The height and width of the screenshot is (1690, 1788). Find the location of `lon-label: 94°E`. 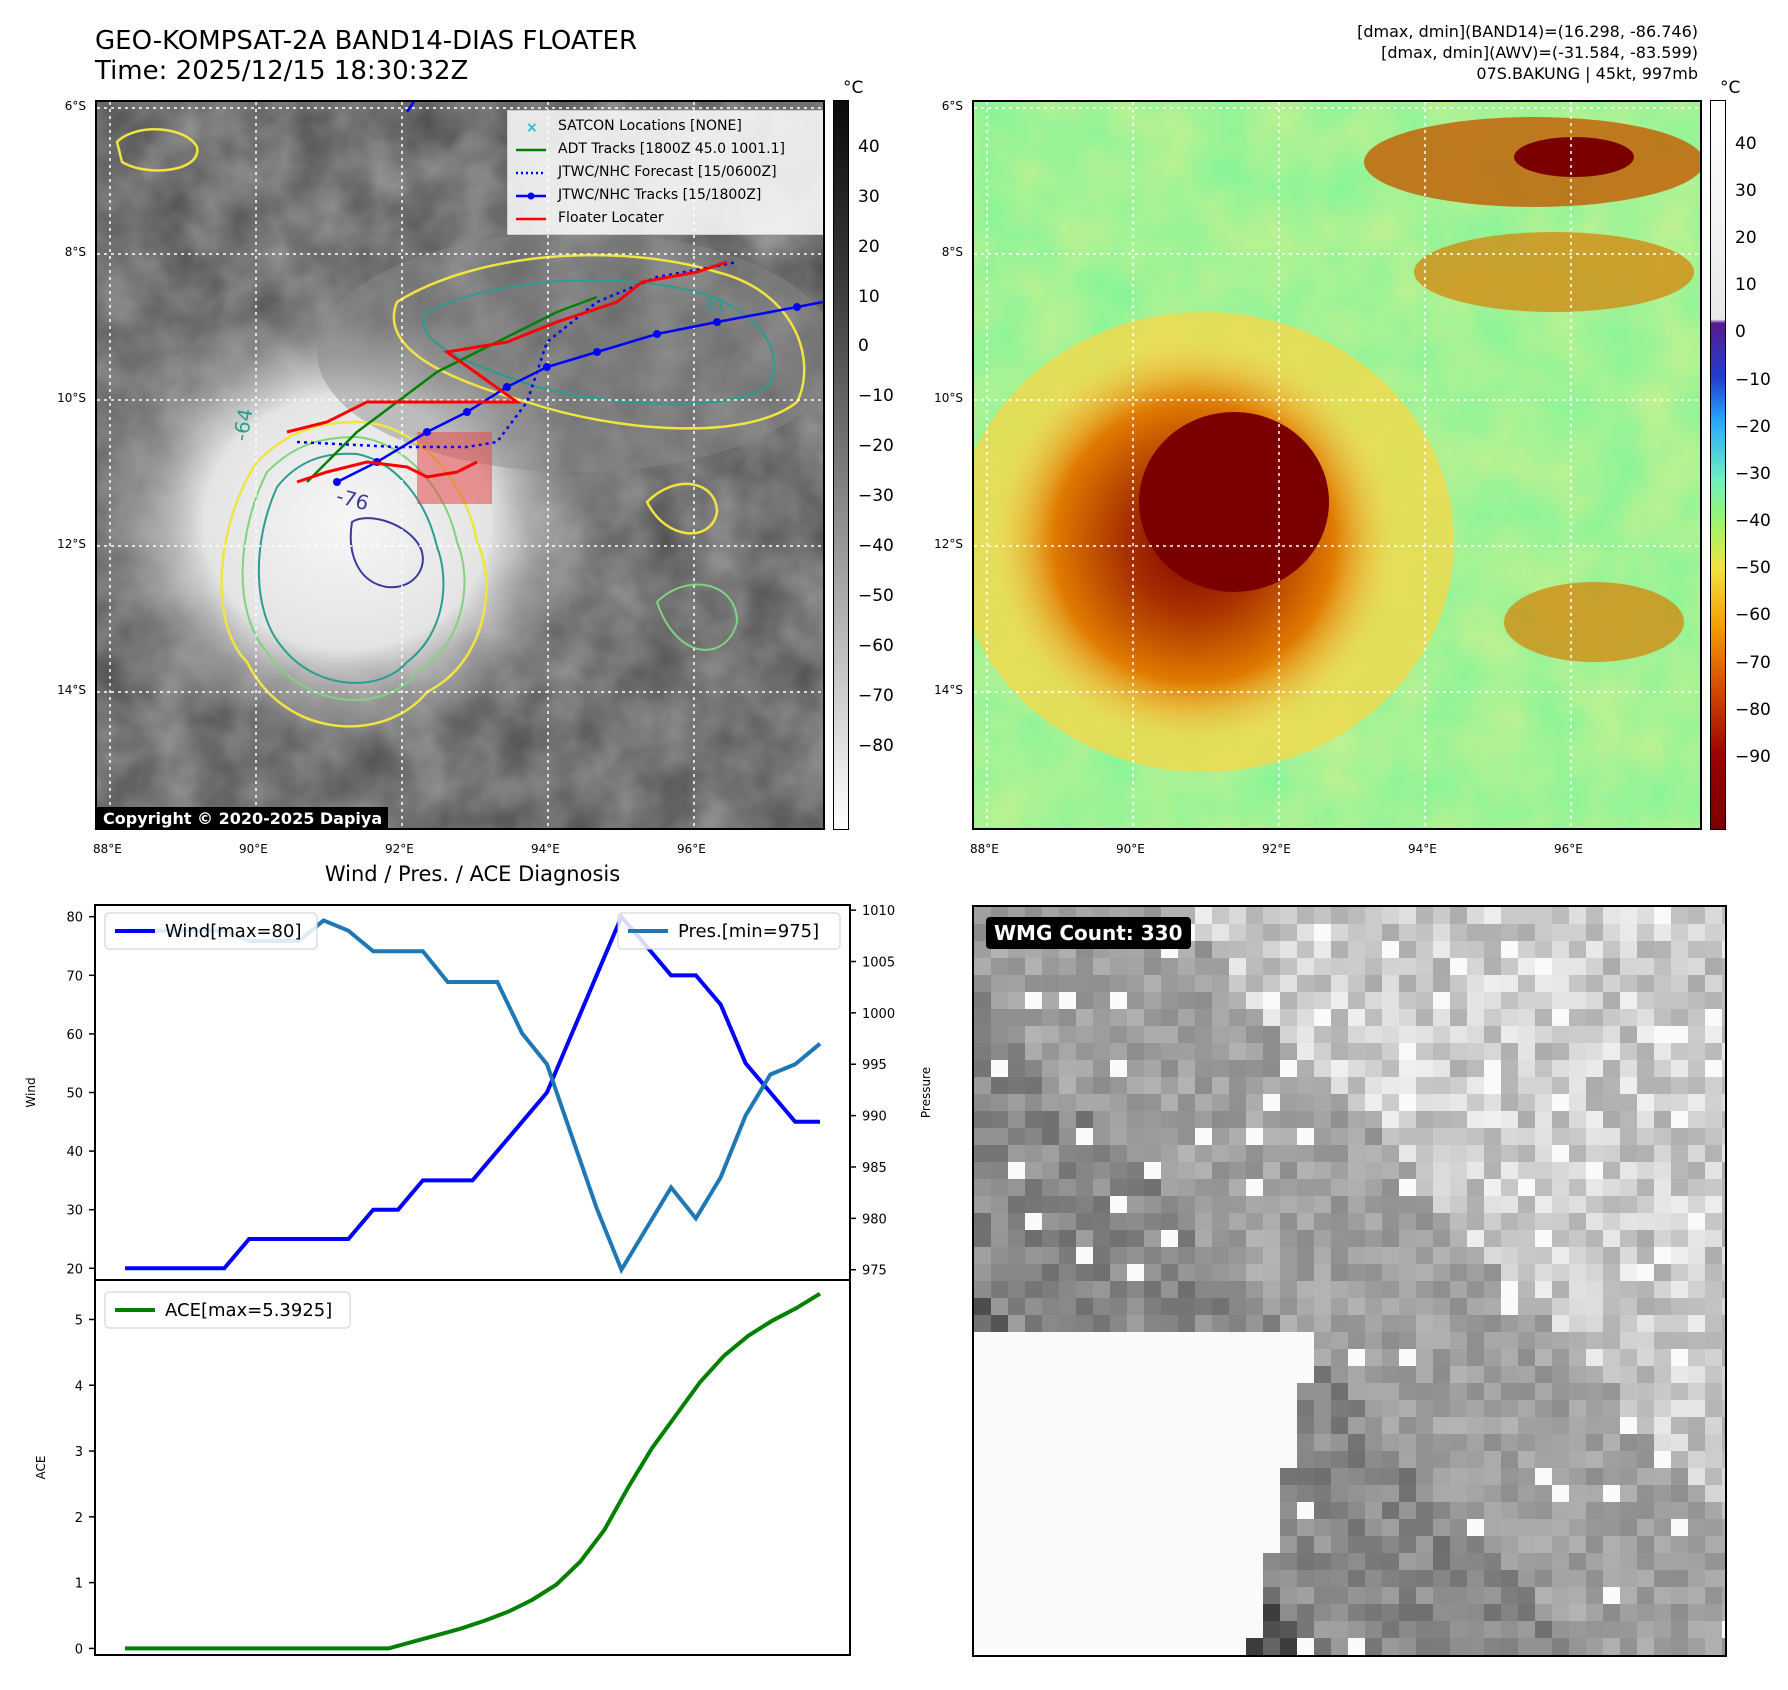

lon-label: 94°E is located at coordinates (1422, 849).